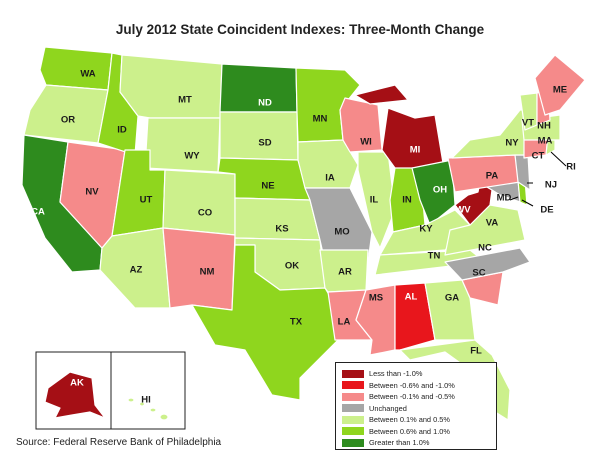  What do you see at coordinates (146, 200) in the screenshot?
I see `state-label-ut: UT` at bounding box center [146, 200].